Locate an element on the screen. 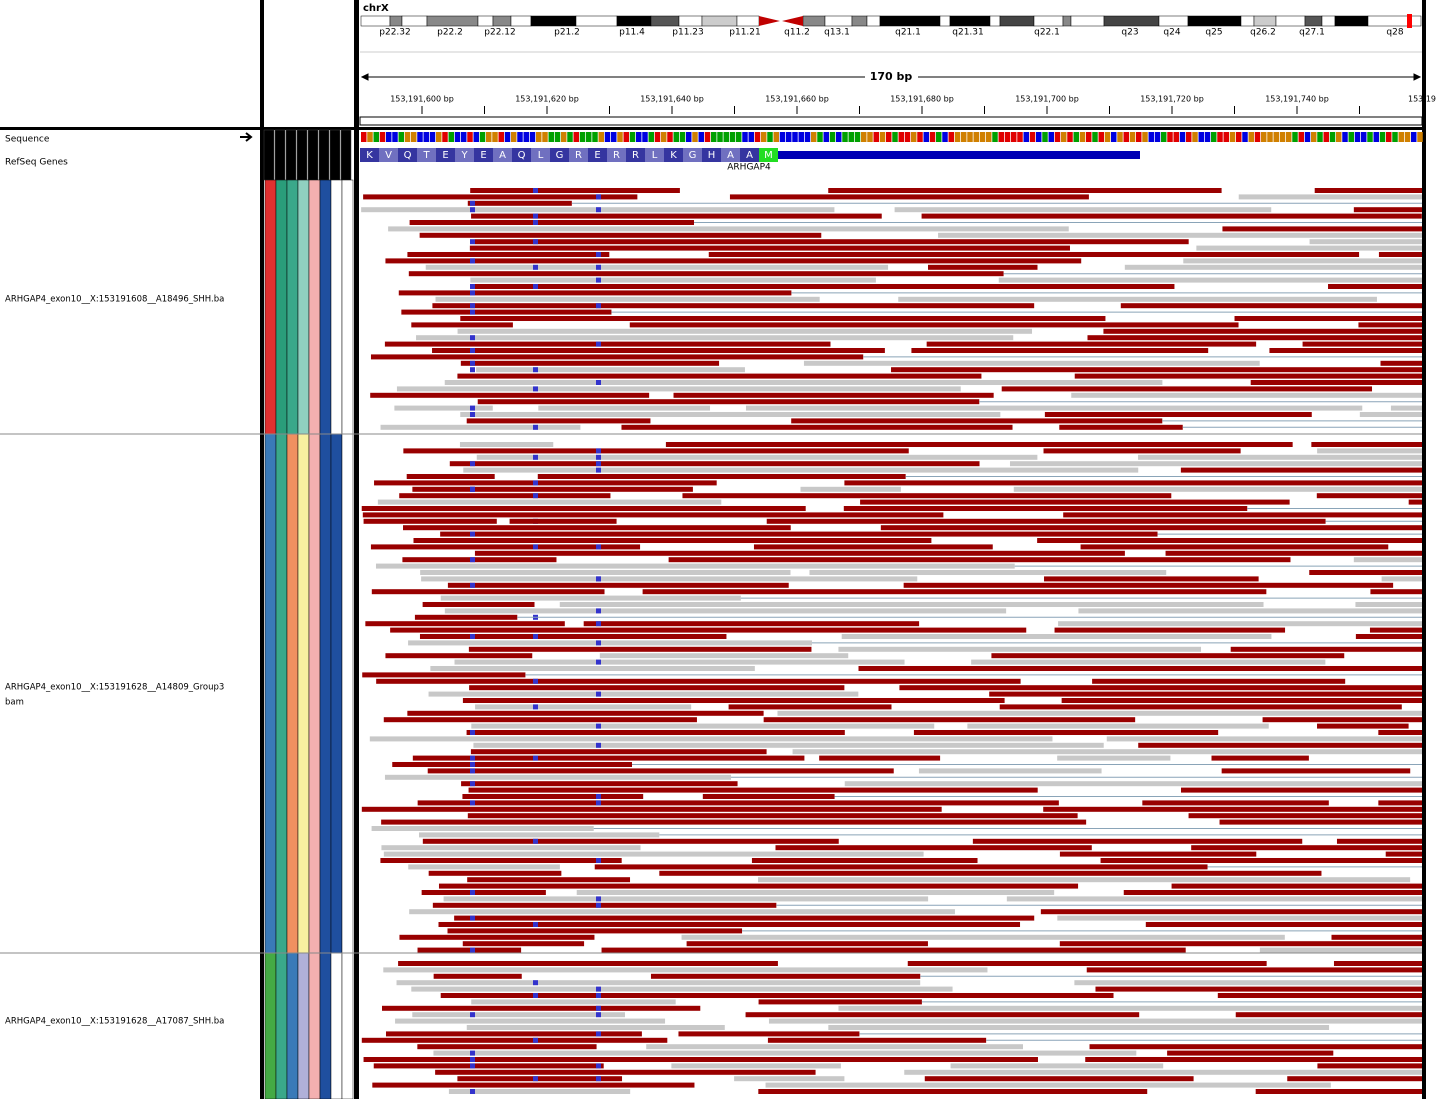  strand-arrow is located at coordinates (246, 137).